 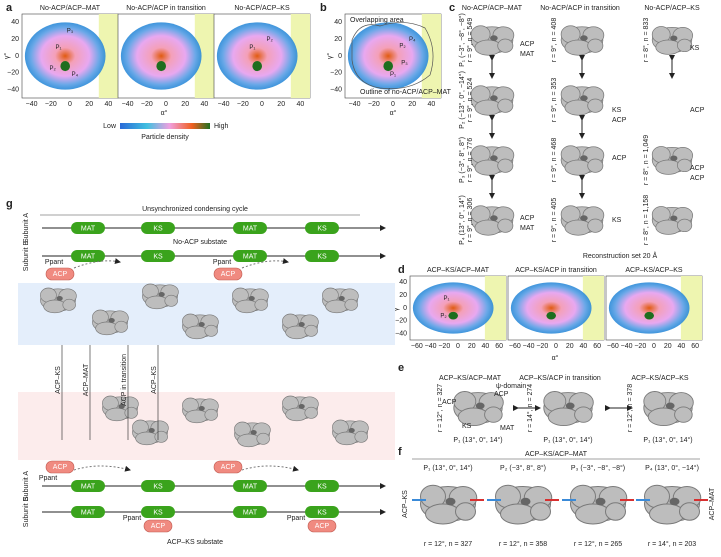 I want to click on x-tick-label: 0, so click(x=70, y=104).